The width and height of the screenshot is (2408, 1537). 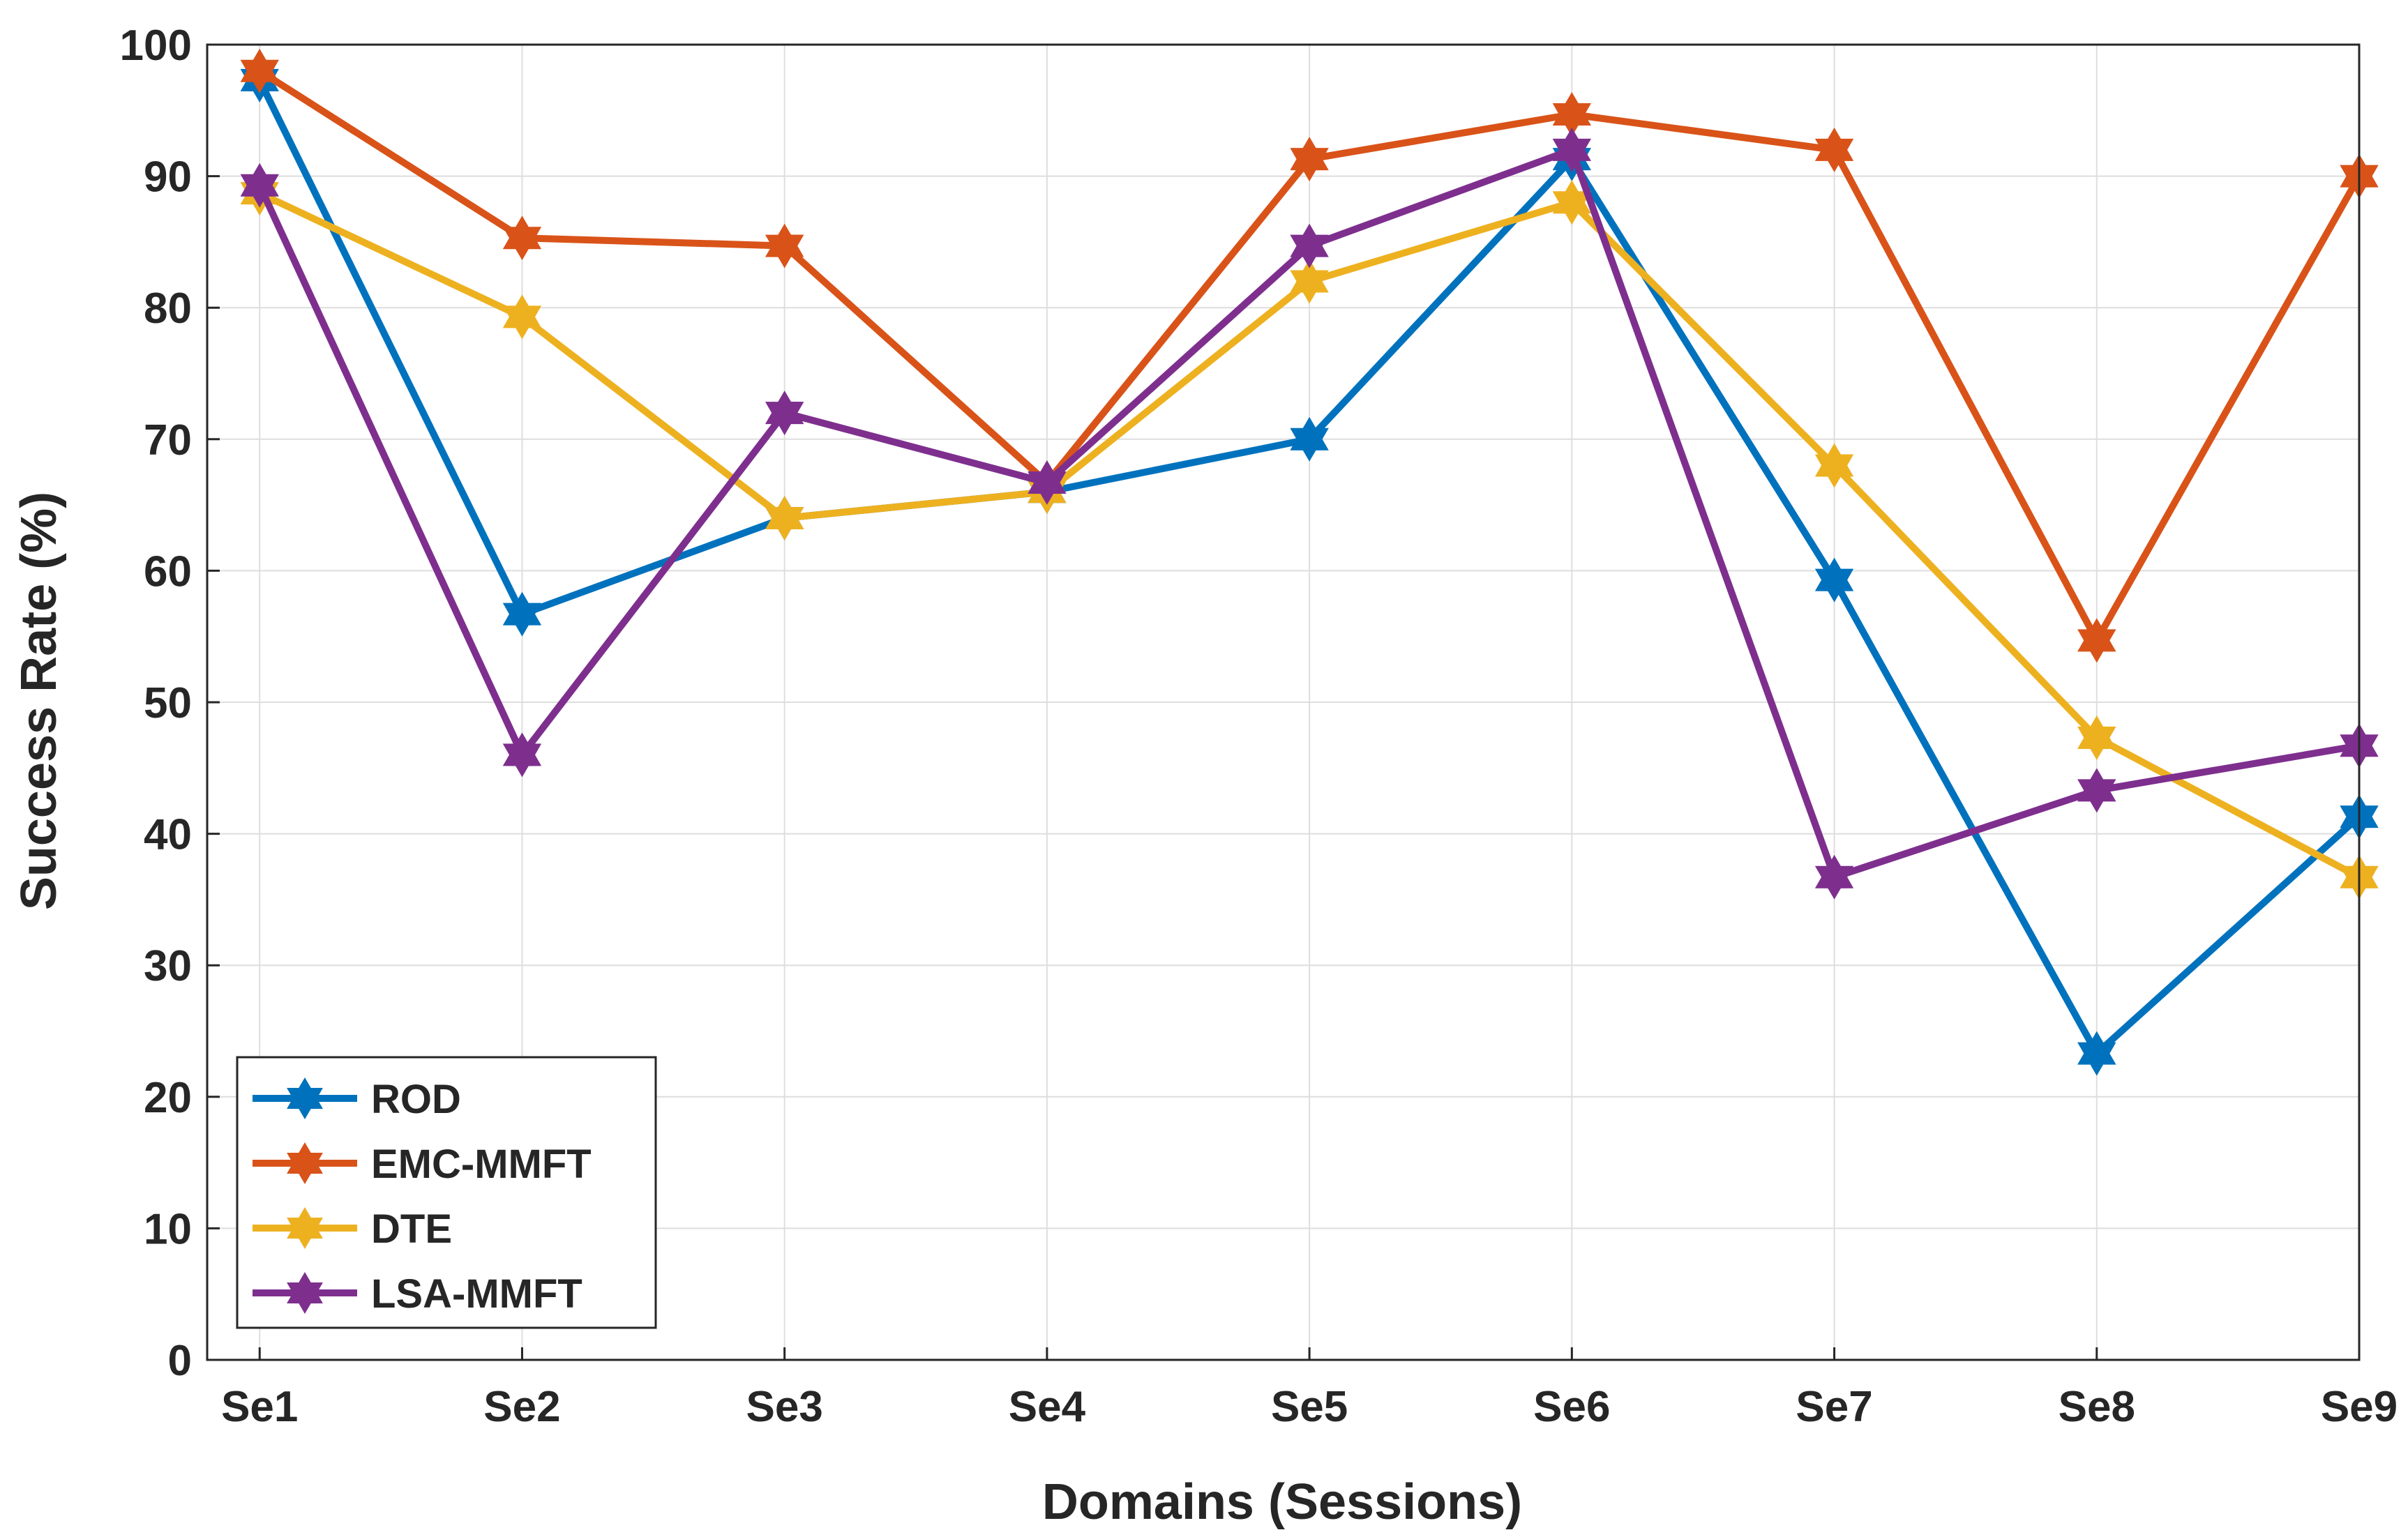 I want to click on y-tick-label: 30, so click(x=168, y=966).